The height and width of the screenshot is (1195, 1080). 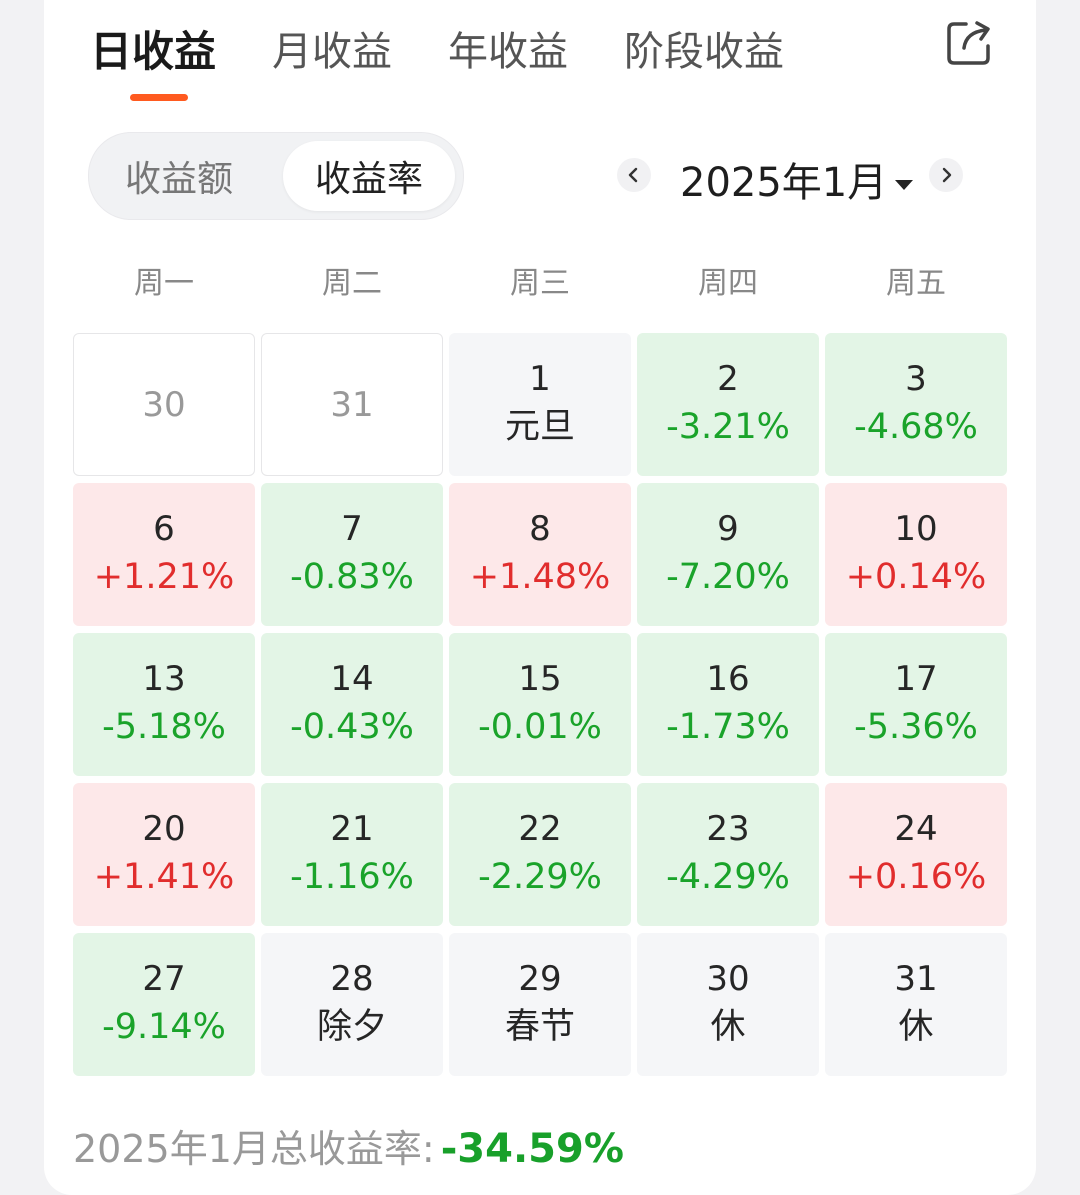 I want to click on day-number: 22, so click(x=540, y=828).